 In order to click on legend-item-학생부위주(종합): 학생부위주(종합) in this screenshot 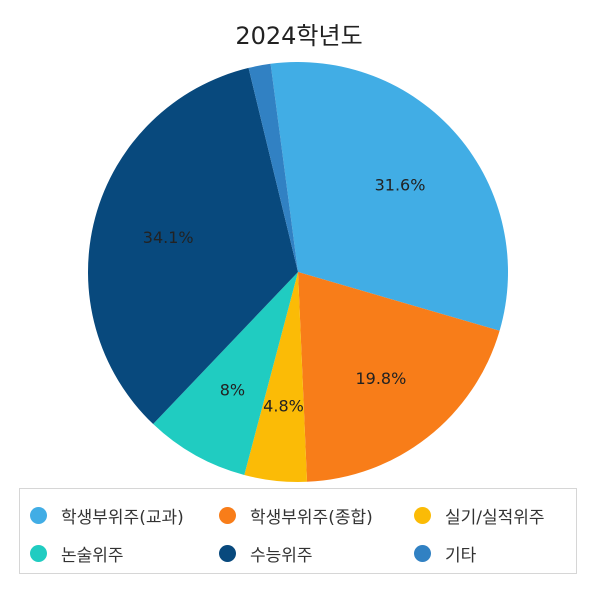, I will do `click(296, 515)`.